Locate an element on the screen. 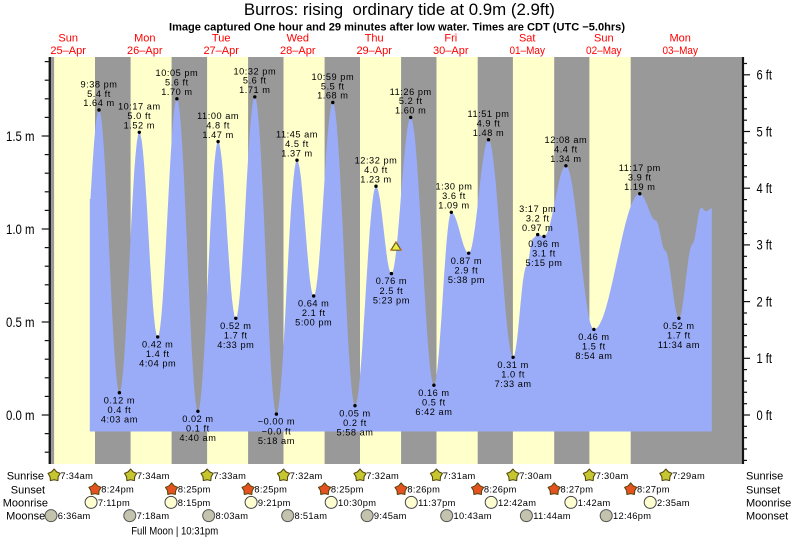 The image size is (793, 539). svg-text: 10:32 pm is located at coordinates (254, 71).